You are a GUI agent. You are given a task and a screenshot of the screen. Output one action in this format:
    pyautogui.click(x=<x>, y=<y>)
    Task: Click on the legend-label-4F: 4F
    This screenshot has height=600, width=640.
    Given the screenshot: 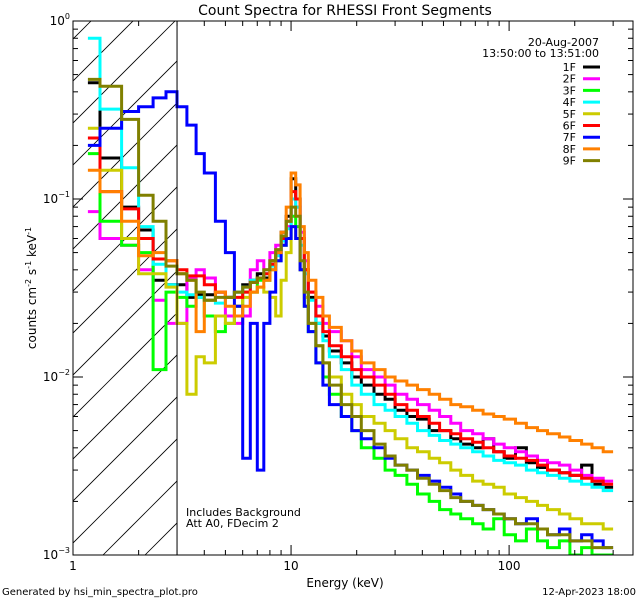 What is the action you would take?
    pyautogui.click(x=569, y=102)
    